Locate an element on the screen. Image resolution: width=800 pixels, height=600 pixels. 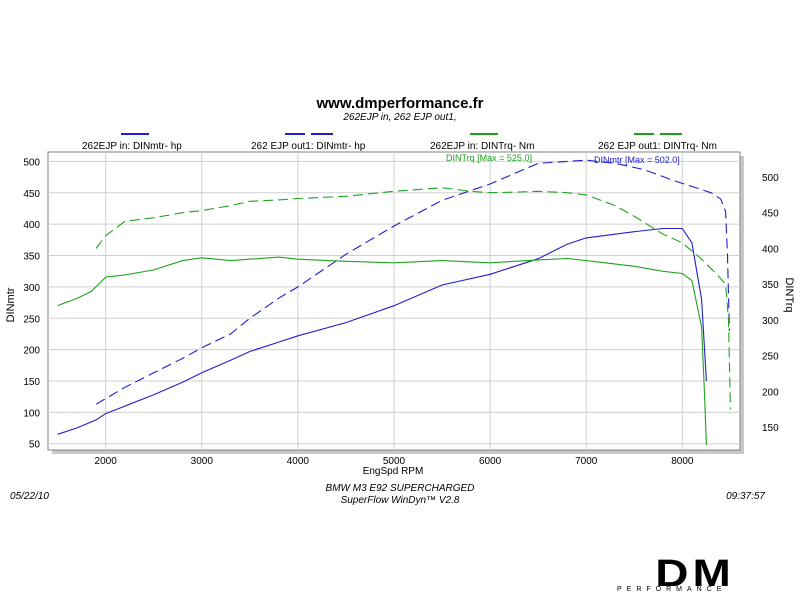
date-label: 05/22/10 is located at coordinates (29, 496).